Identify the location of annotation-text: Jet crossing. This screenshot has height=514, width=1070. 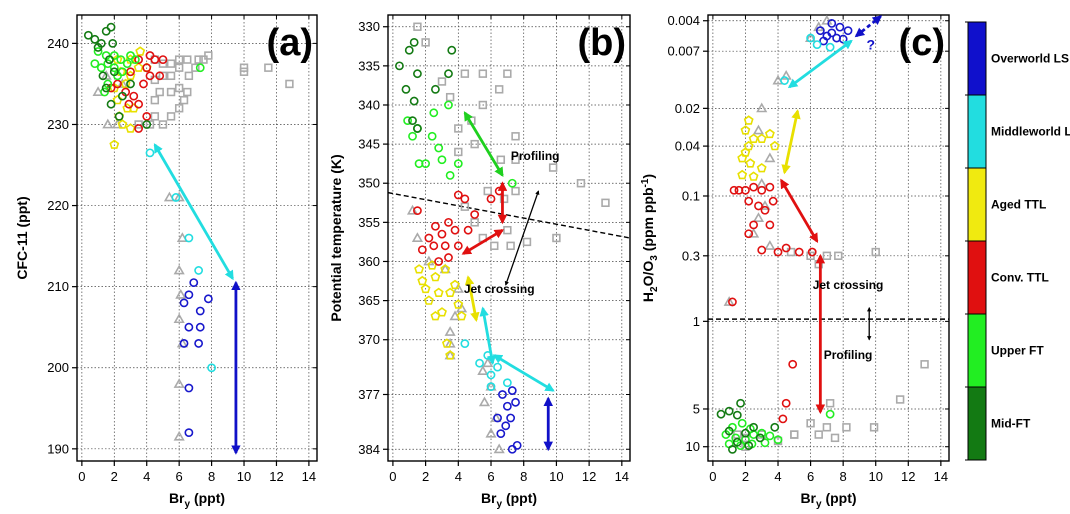
(499, 289).